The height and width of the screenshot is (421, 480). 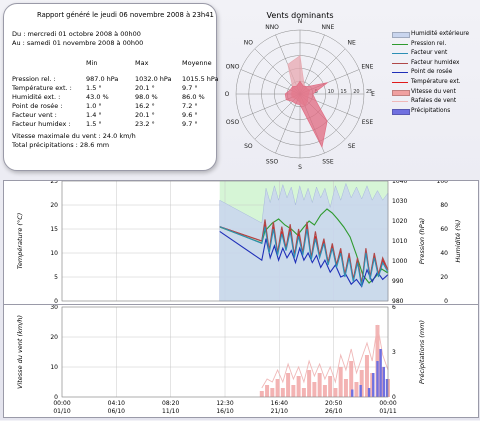 I want to click on y-axis-title-humidity: Humidité (%), so click(x=458, y=241).